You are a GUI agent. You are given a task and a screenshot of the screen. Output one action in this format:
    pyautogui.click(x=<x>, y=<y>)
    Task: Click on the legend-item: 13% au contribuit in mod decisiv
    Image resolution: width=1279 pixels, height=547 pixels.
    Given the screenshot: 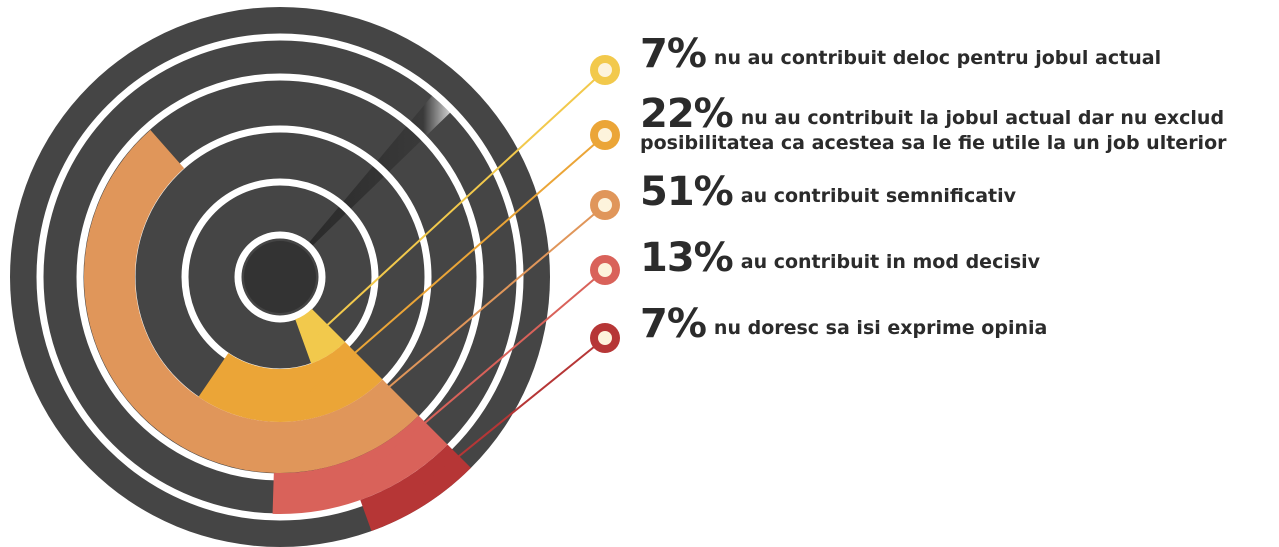 What is the action you would take?
    pyautogui.click(x=957, y=258)
    